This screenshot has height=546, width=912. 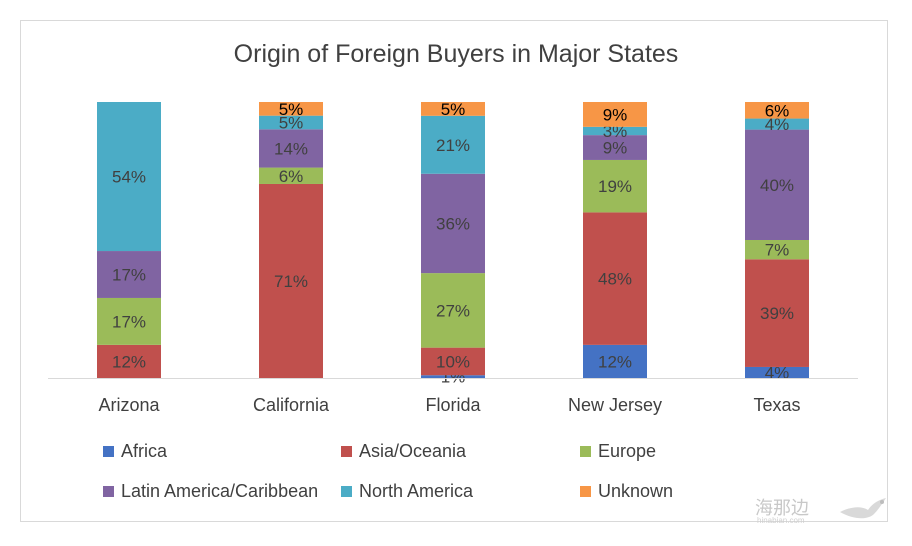 What do you see at coordinates (615, 405) in the screenshot?
I see `x-tick-label-new-jersey: New Jersey` at bounding box center [615, 405].